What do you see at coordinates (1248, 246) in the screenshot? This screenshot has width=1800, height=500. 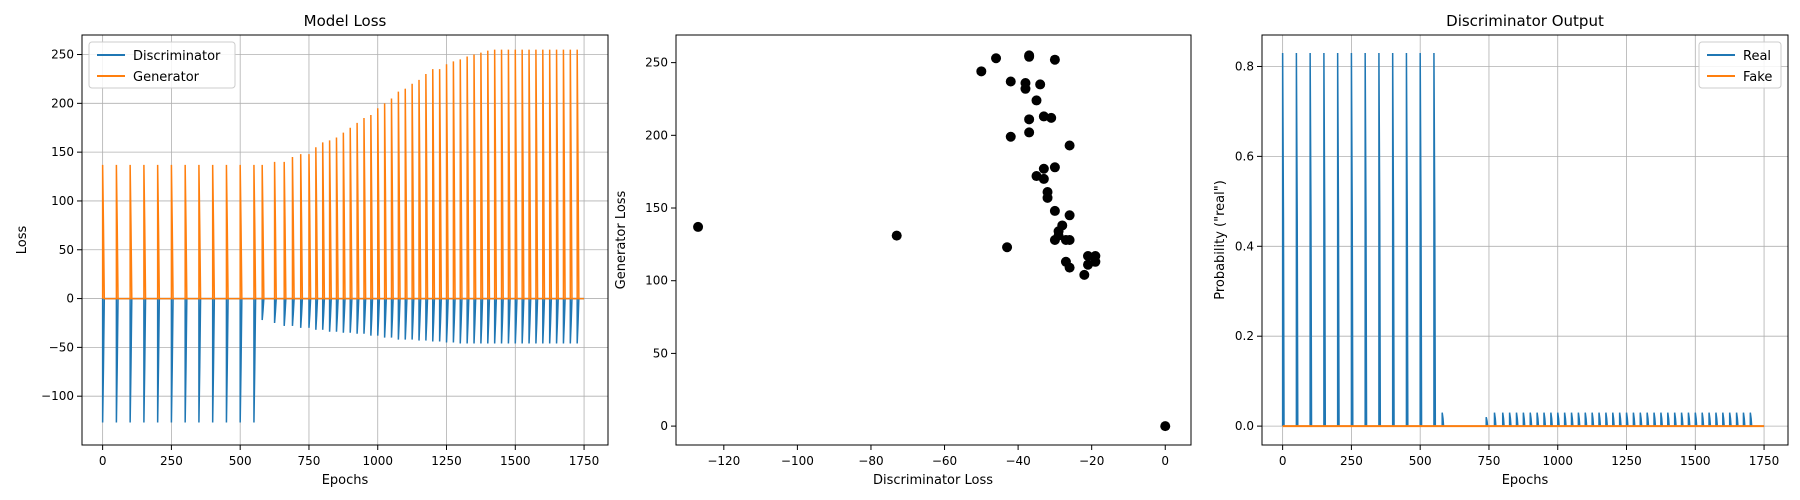 I see `y-ticks: 0.0 0.2 0.4 0.6 0.8` at bounding box center [1248, 246].